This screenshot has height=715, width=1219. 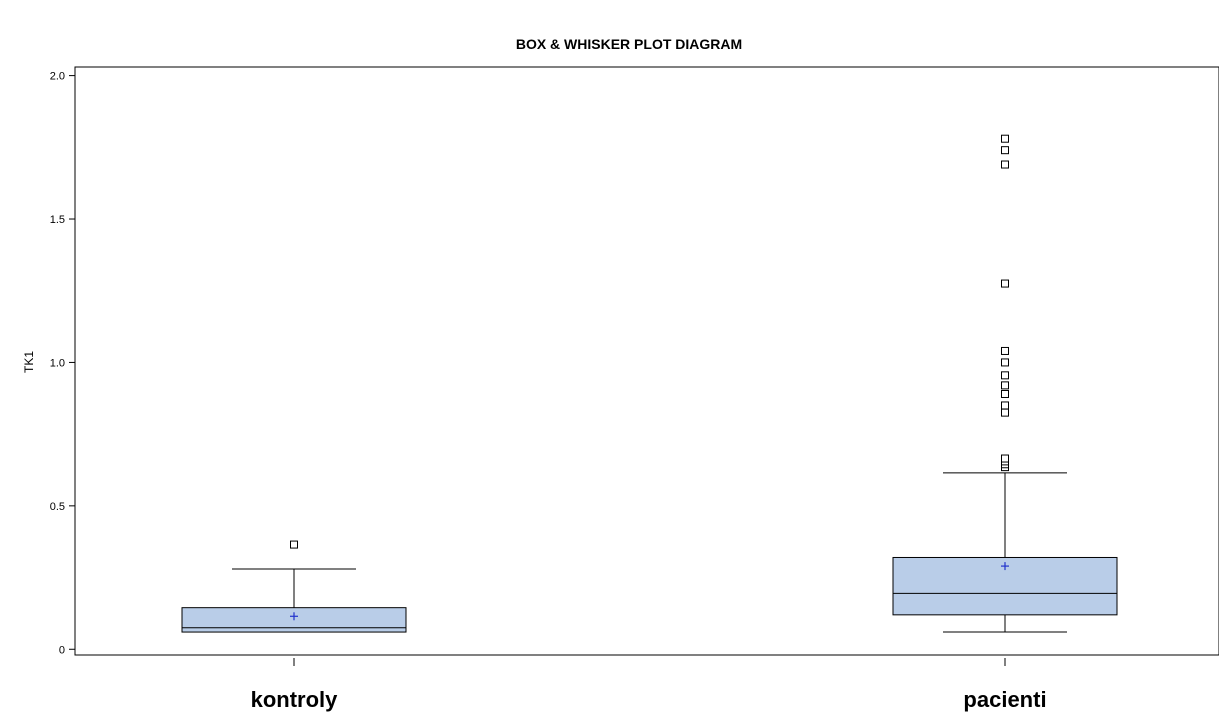 What do you see at coordinates (649, 685) in the screenshot?
I see `x-axis: kontroly pacienti` at bounding box center [649, 685].